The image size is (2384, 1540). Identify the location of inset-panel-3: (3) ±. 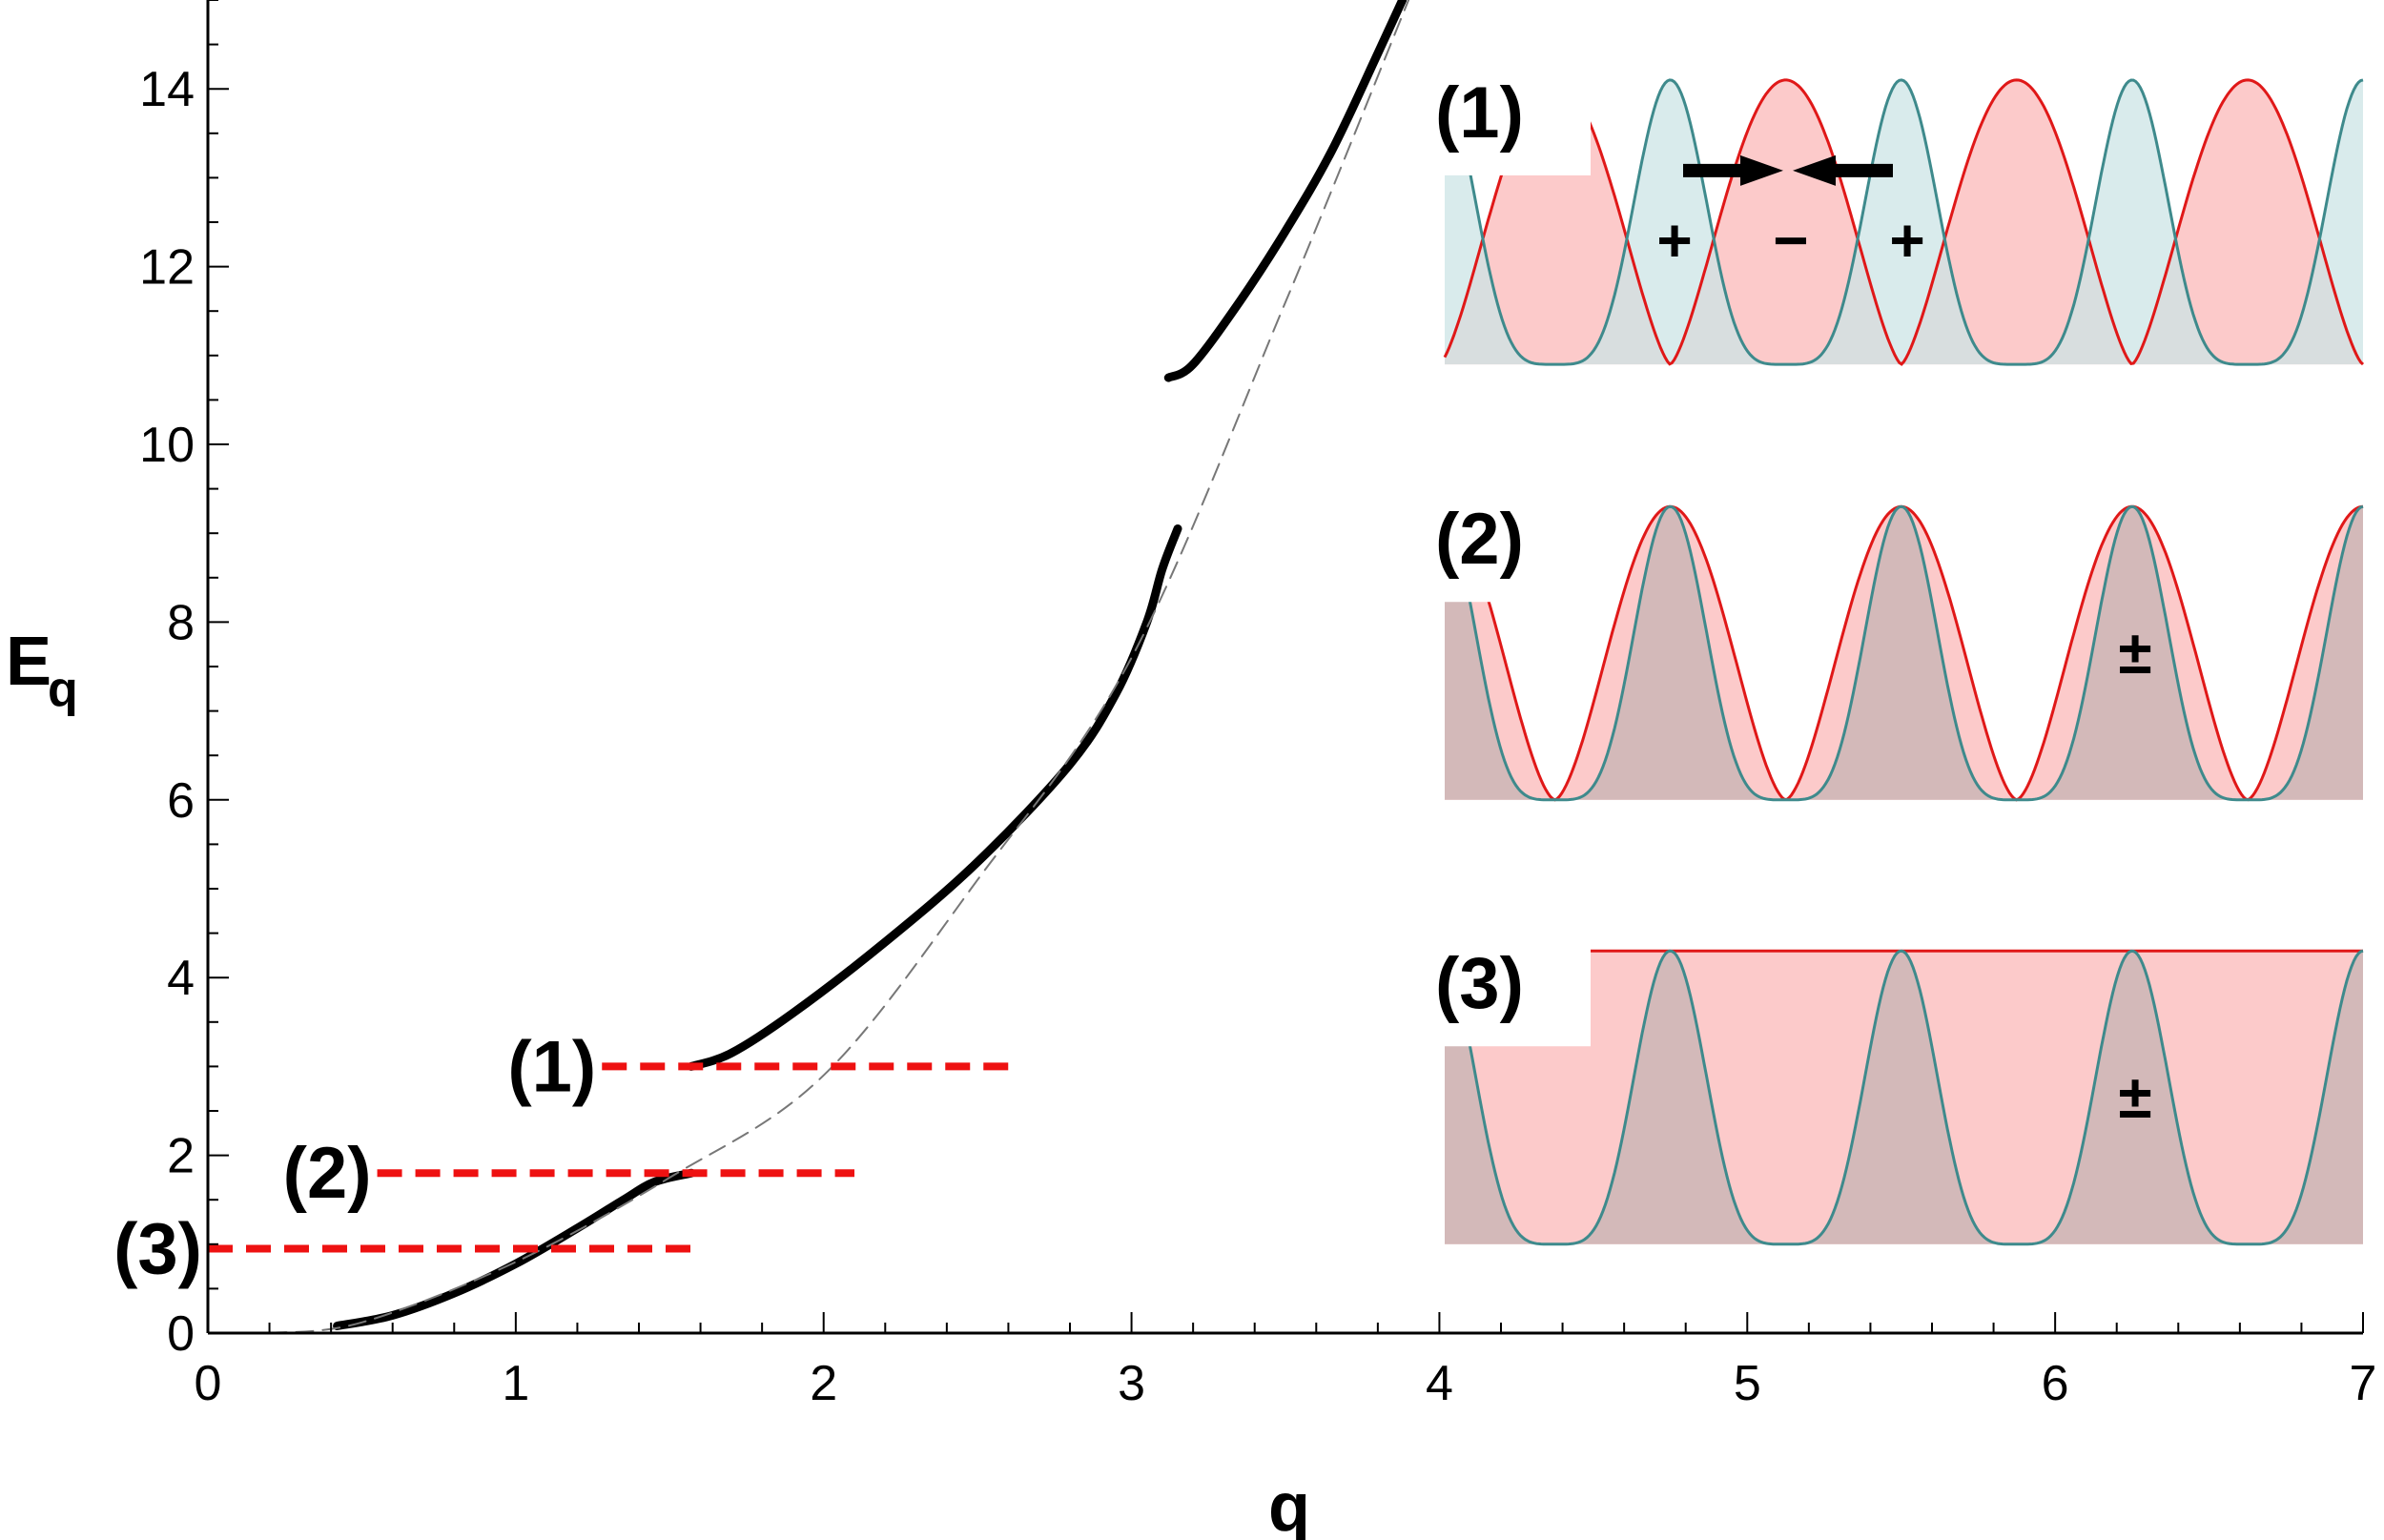
(1897, 1079).